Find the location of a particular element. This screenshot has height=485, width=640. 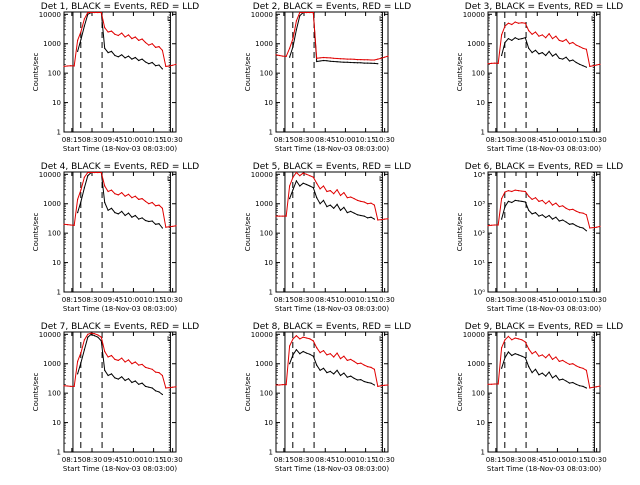

corner-mark: L is located at coordinates (381, 179).